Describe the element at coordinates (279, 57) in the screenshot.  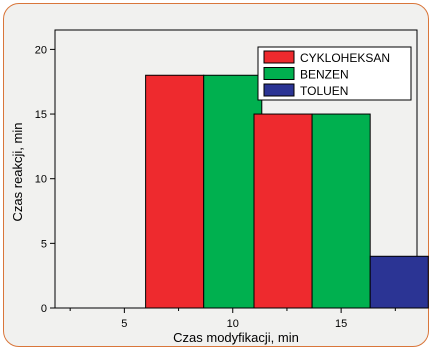
I see `legend-swatch-cykloheksan` at that location.